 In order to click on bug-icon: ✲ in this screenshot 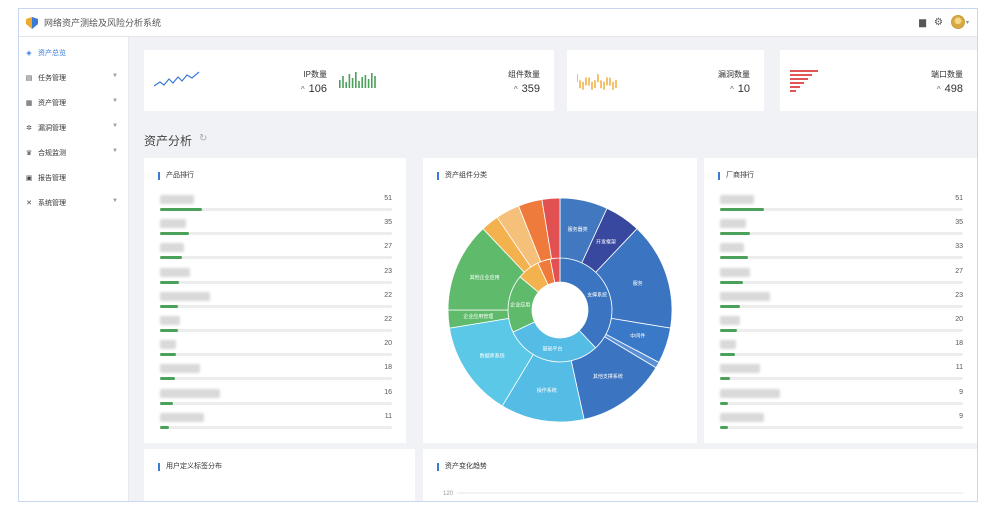, I will do `click(29, 128)`.